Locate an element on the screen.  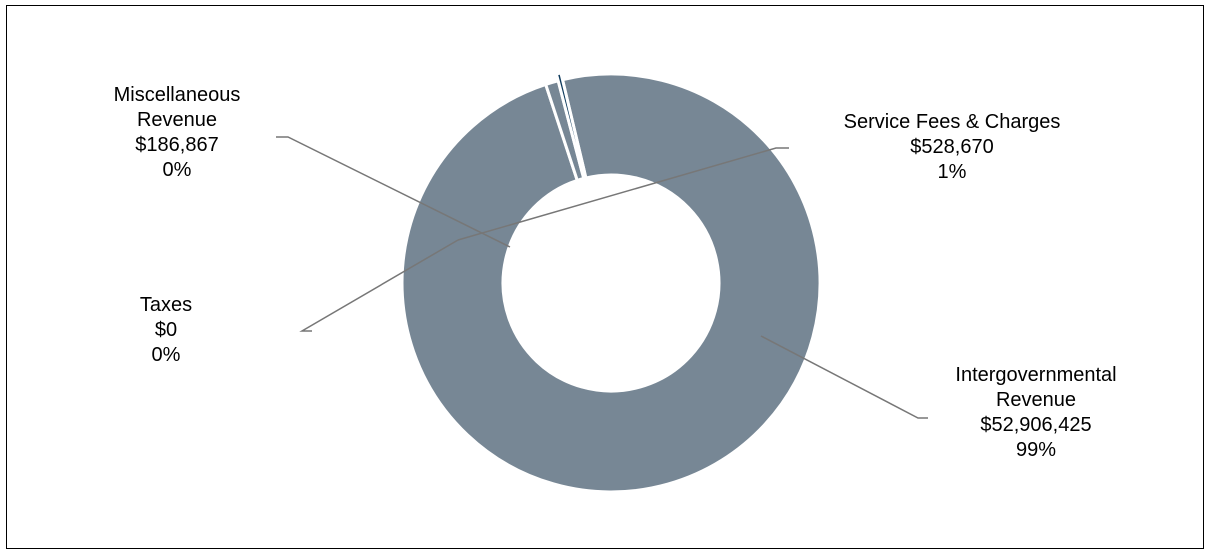
label-taxes: Taxes $0 0% is located at coordinates (166, 330).